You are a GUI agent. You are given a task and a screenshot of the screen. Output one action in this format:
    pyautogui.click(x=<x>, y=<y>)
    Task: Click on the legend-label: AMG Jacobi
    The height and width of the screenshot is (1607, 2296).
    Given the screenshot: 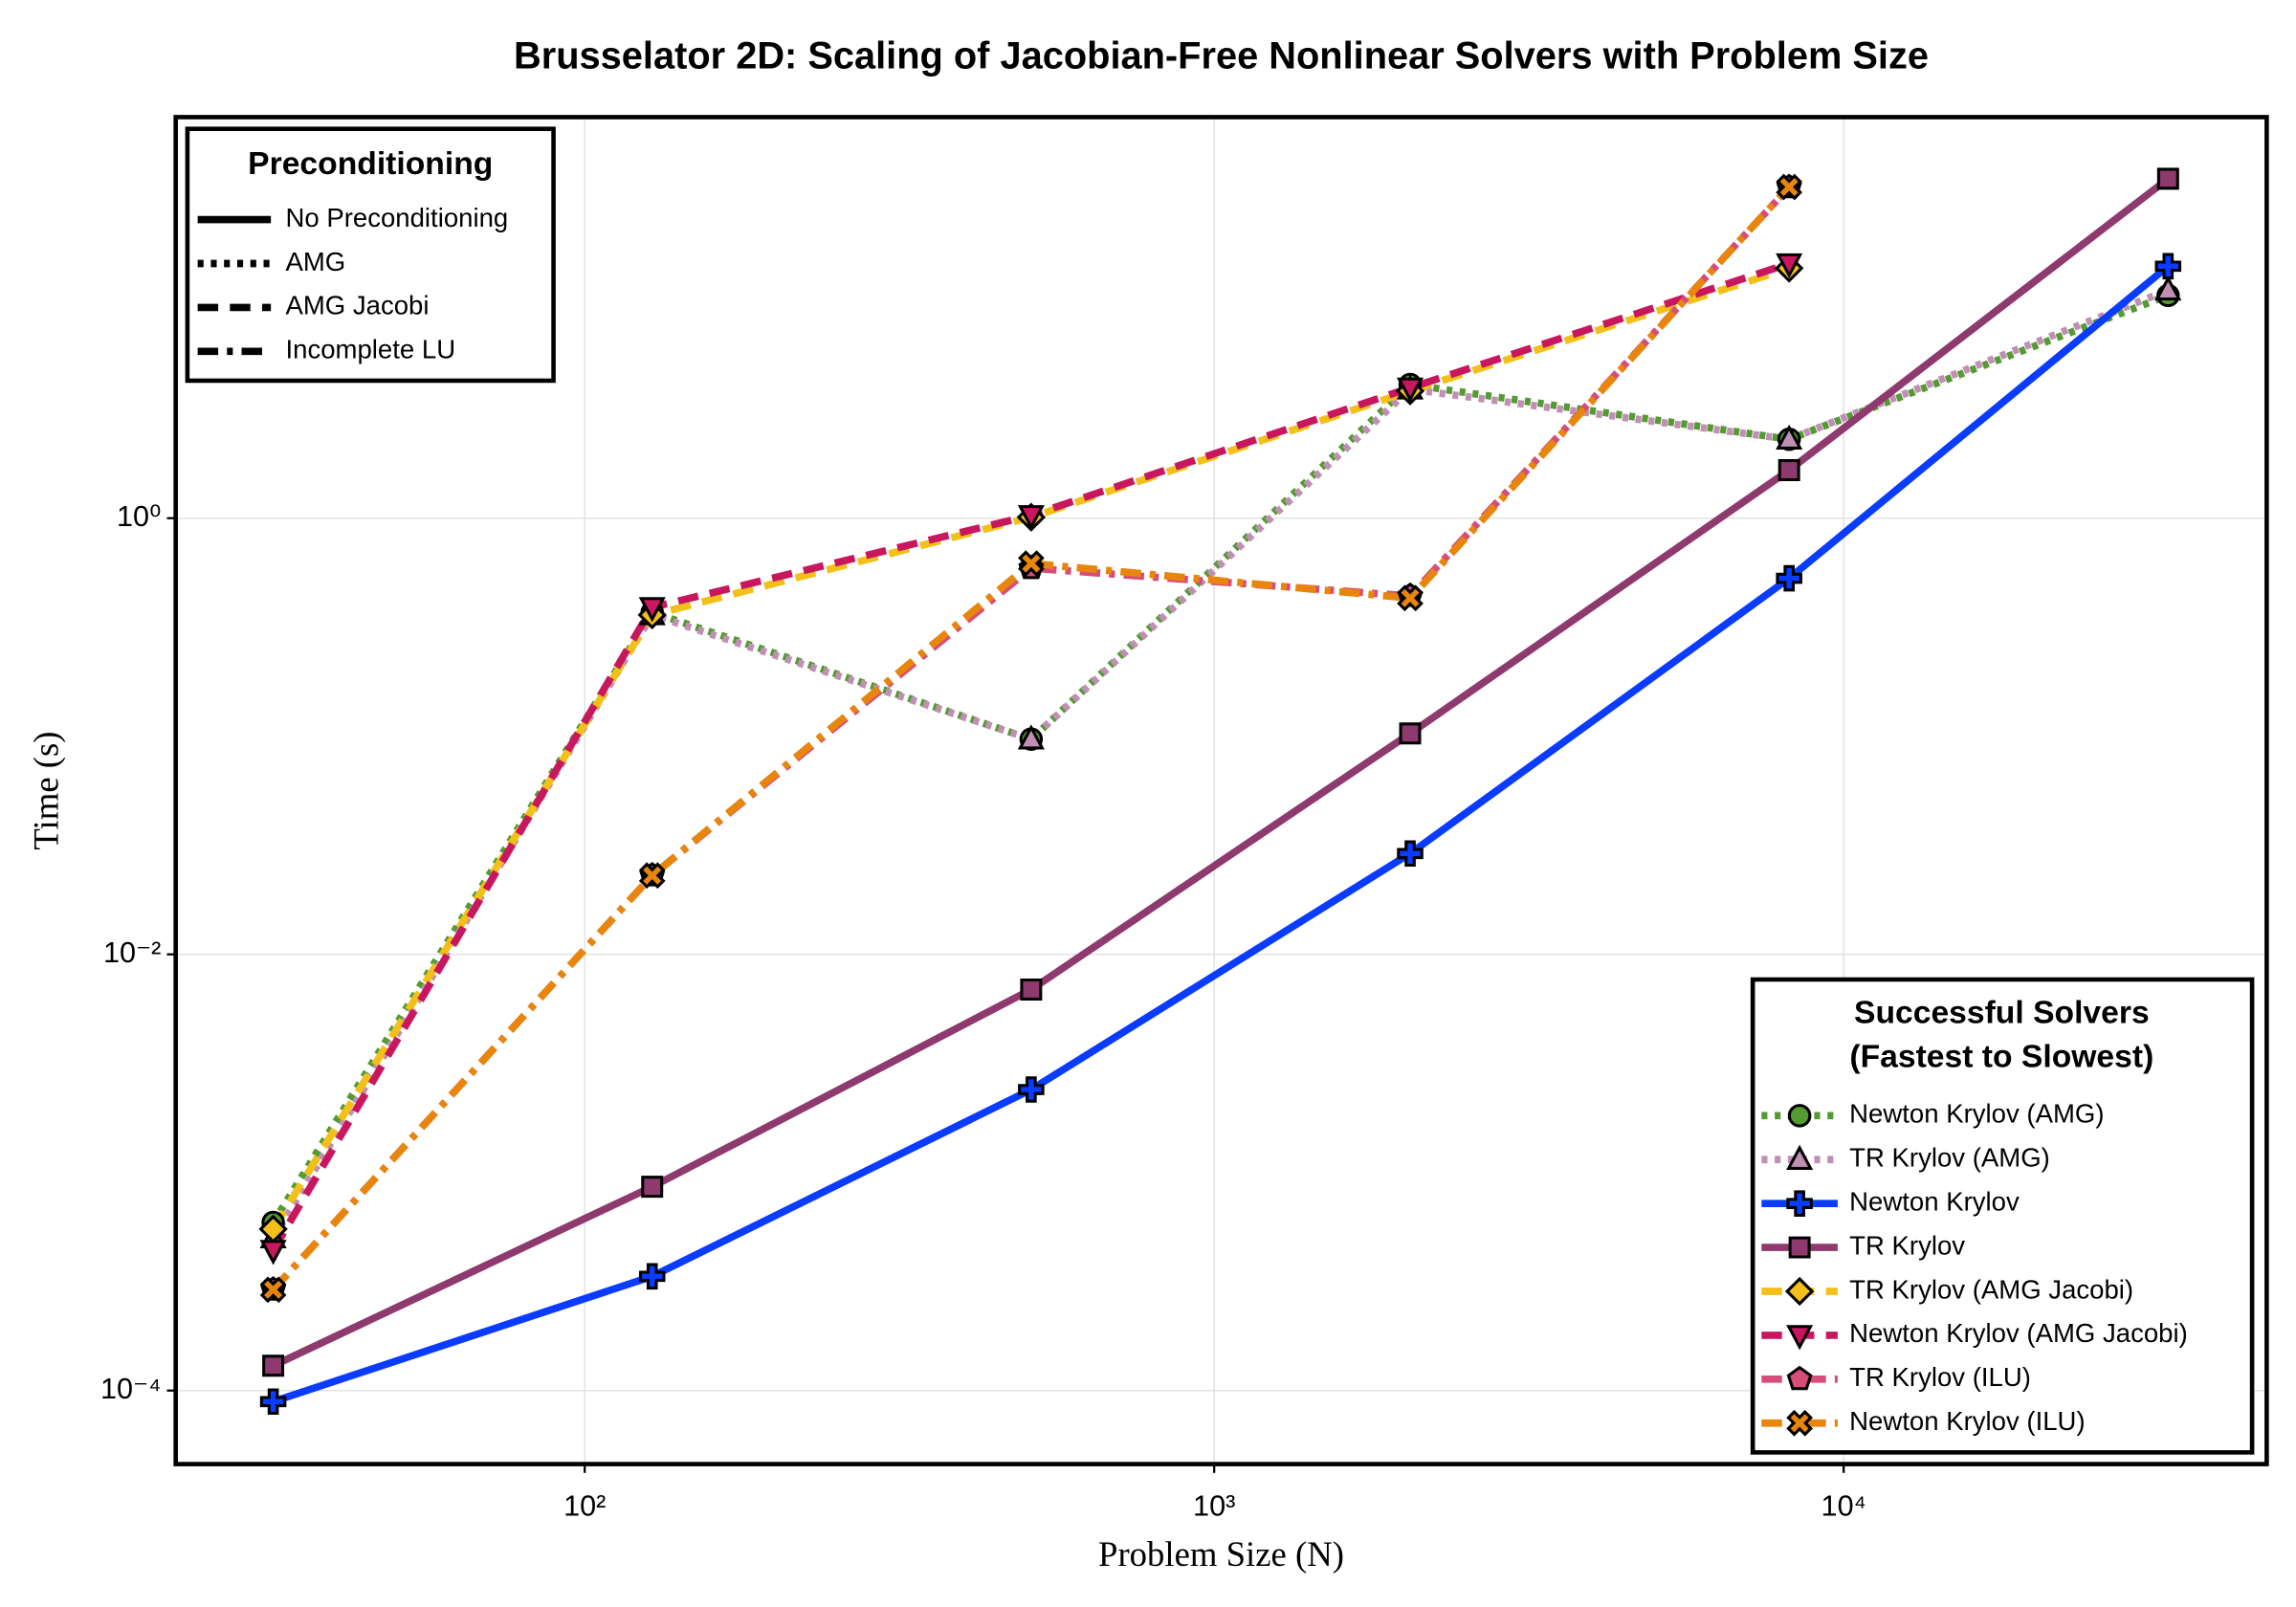 What is the action you would take?
    pyautogui.click(x=357, y=305)
    